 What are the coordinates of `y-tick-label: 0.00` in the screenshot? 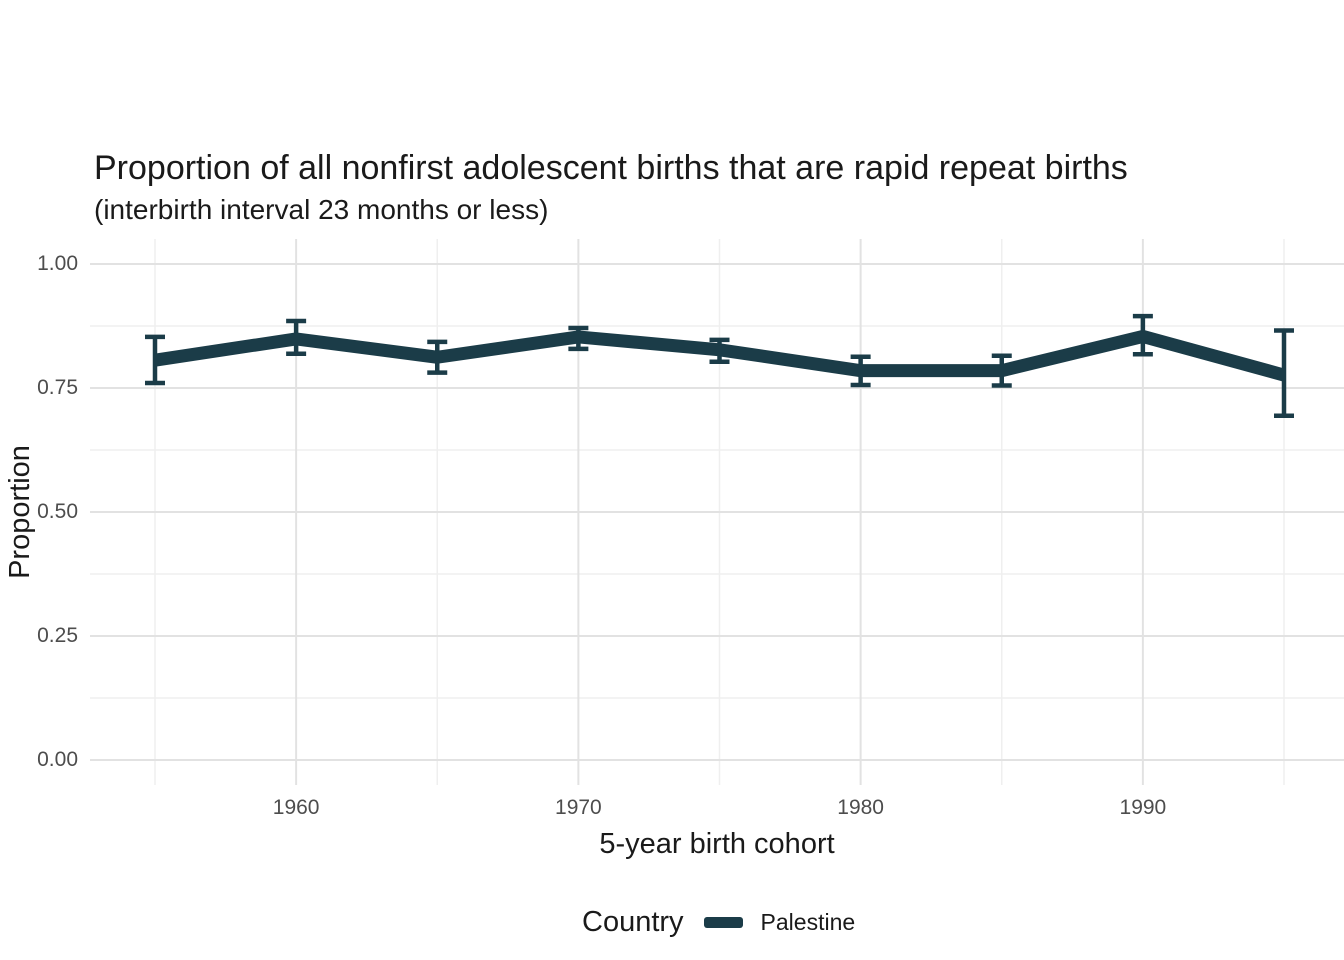 It's located at (57, 759).